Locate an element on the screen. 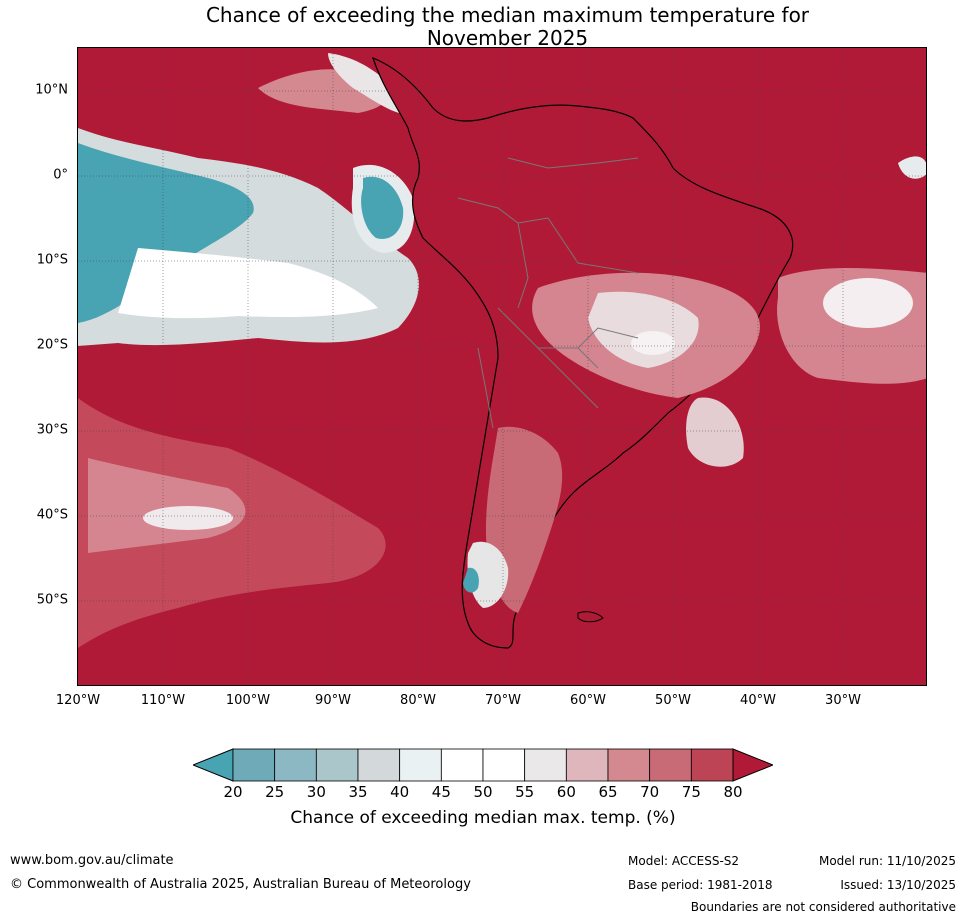  south-pacific-neutral-spot is located at coordinates (188, 518).